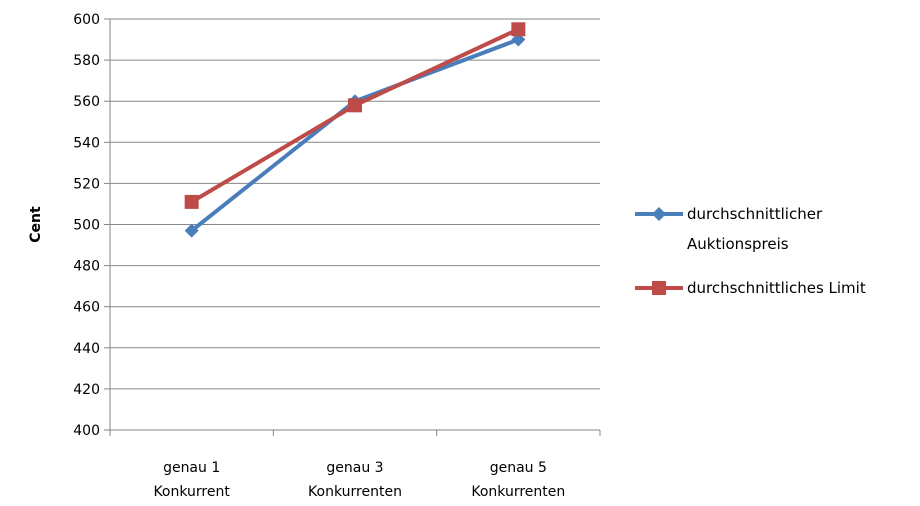  I want to click on x-tick-label: genau 1 Konkurrent, so click(191, 480).